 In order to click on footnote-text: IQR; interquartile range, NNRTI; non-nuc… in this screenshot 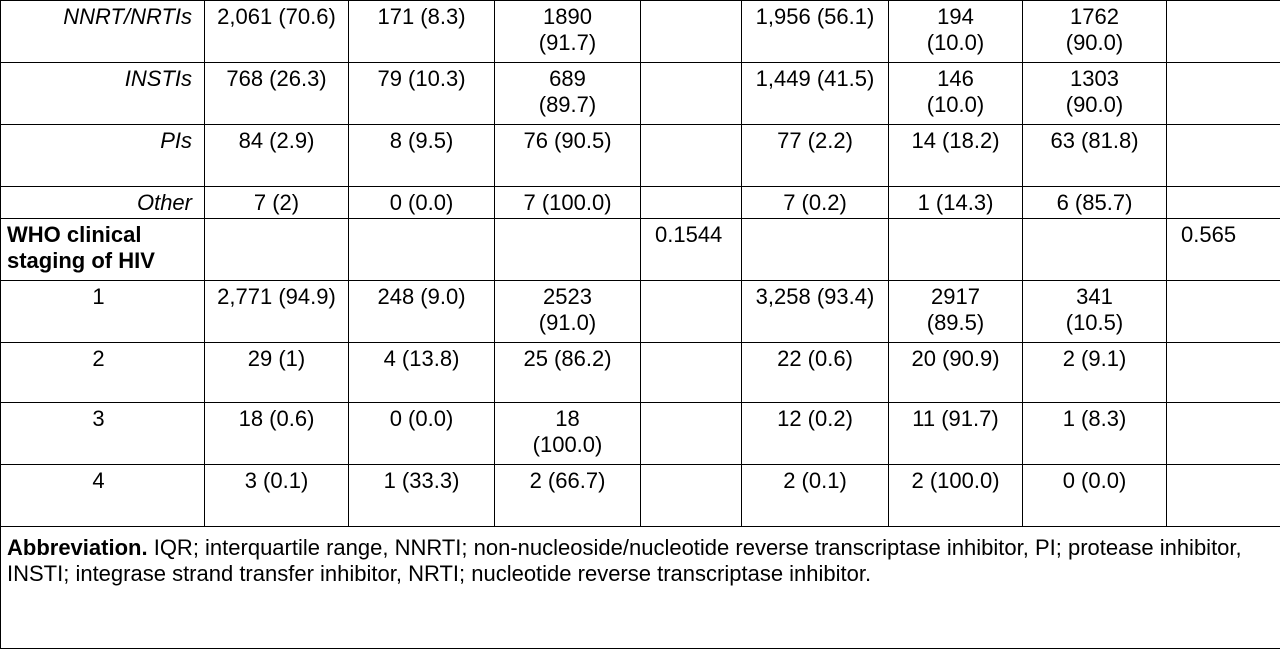, I will do `click(624, 560)`.